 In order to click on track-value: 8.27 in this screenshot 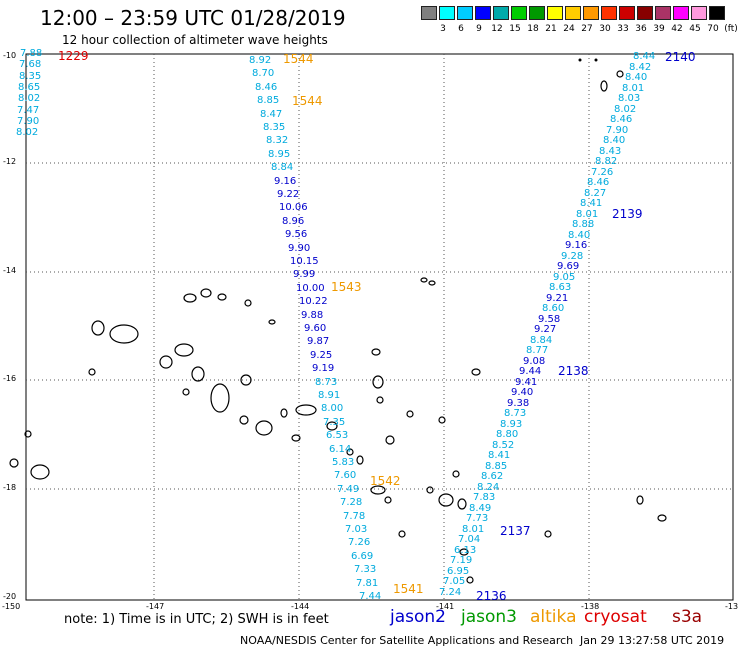, I will do `click(595, 193)`.